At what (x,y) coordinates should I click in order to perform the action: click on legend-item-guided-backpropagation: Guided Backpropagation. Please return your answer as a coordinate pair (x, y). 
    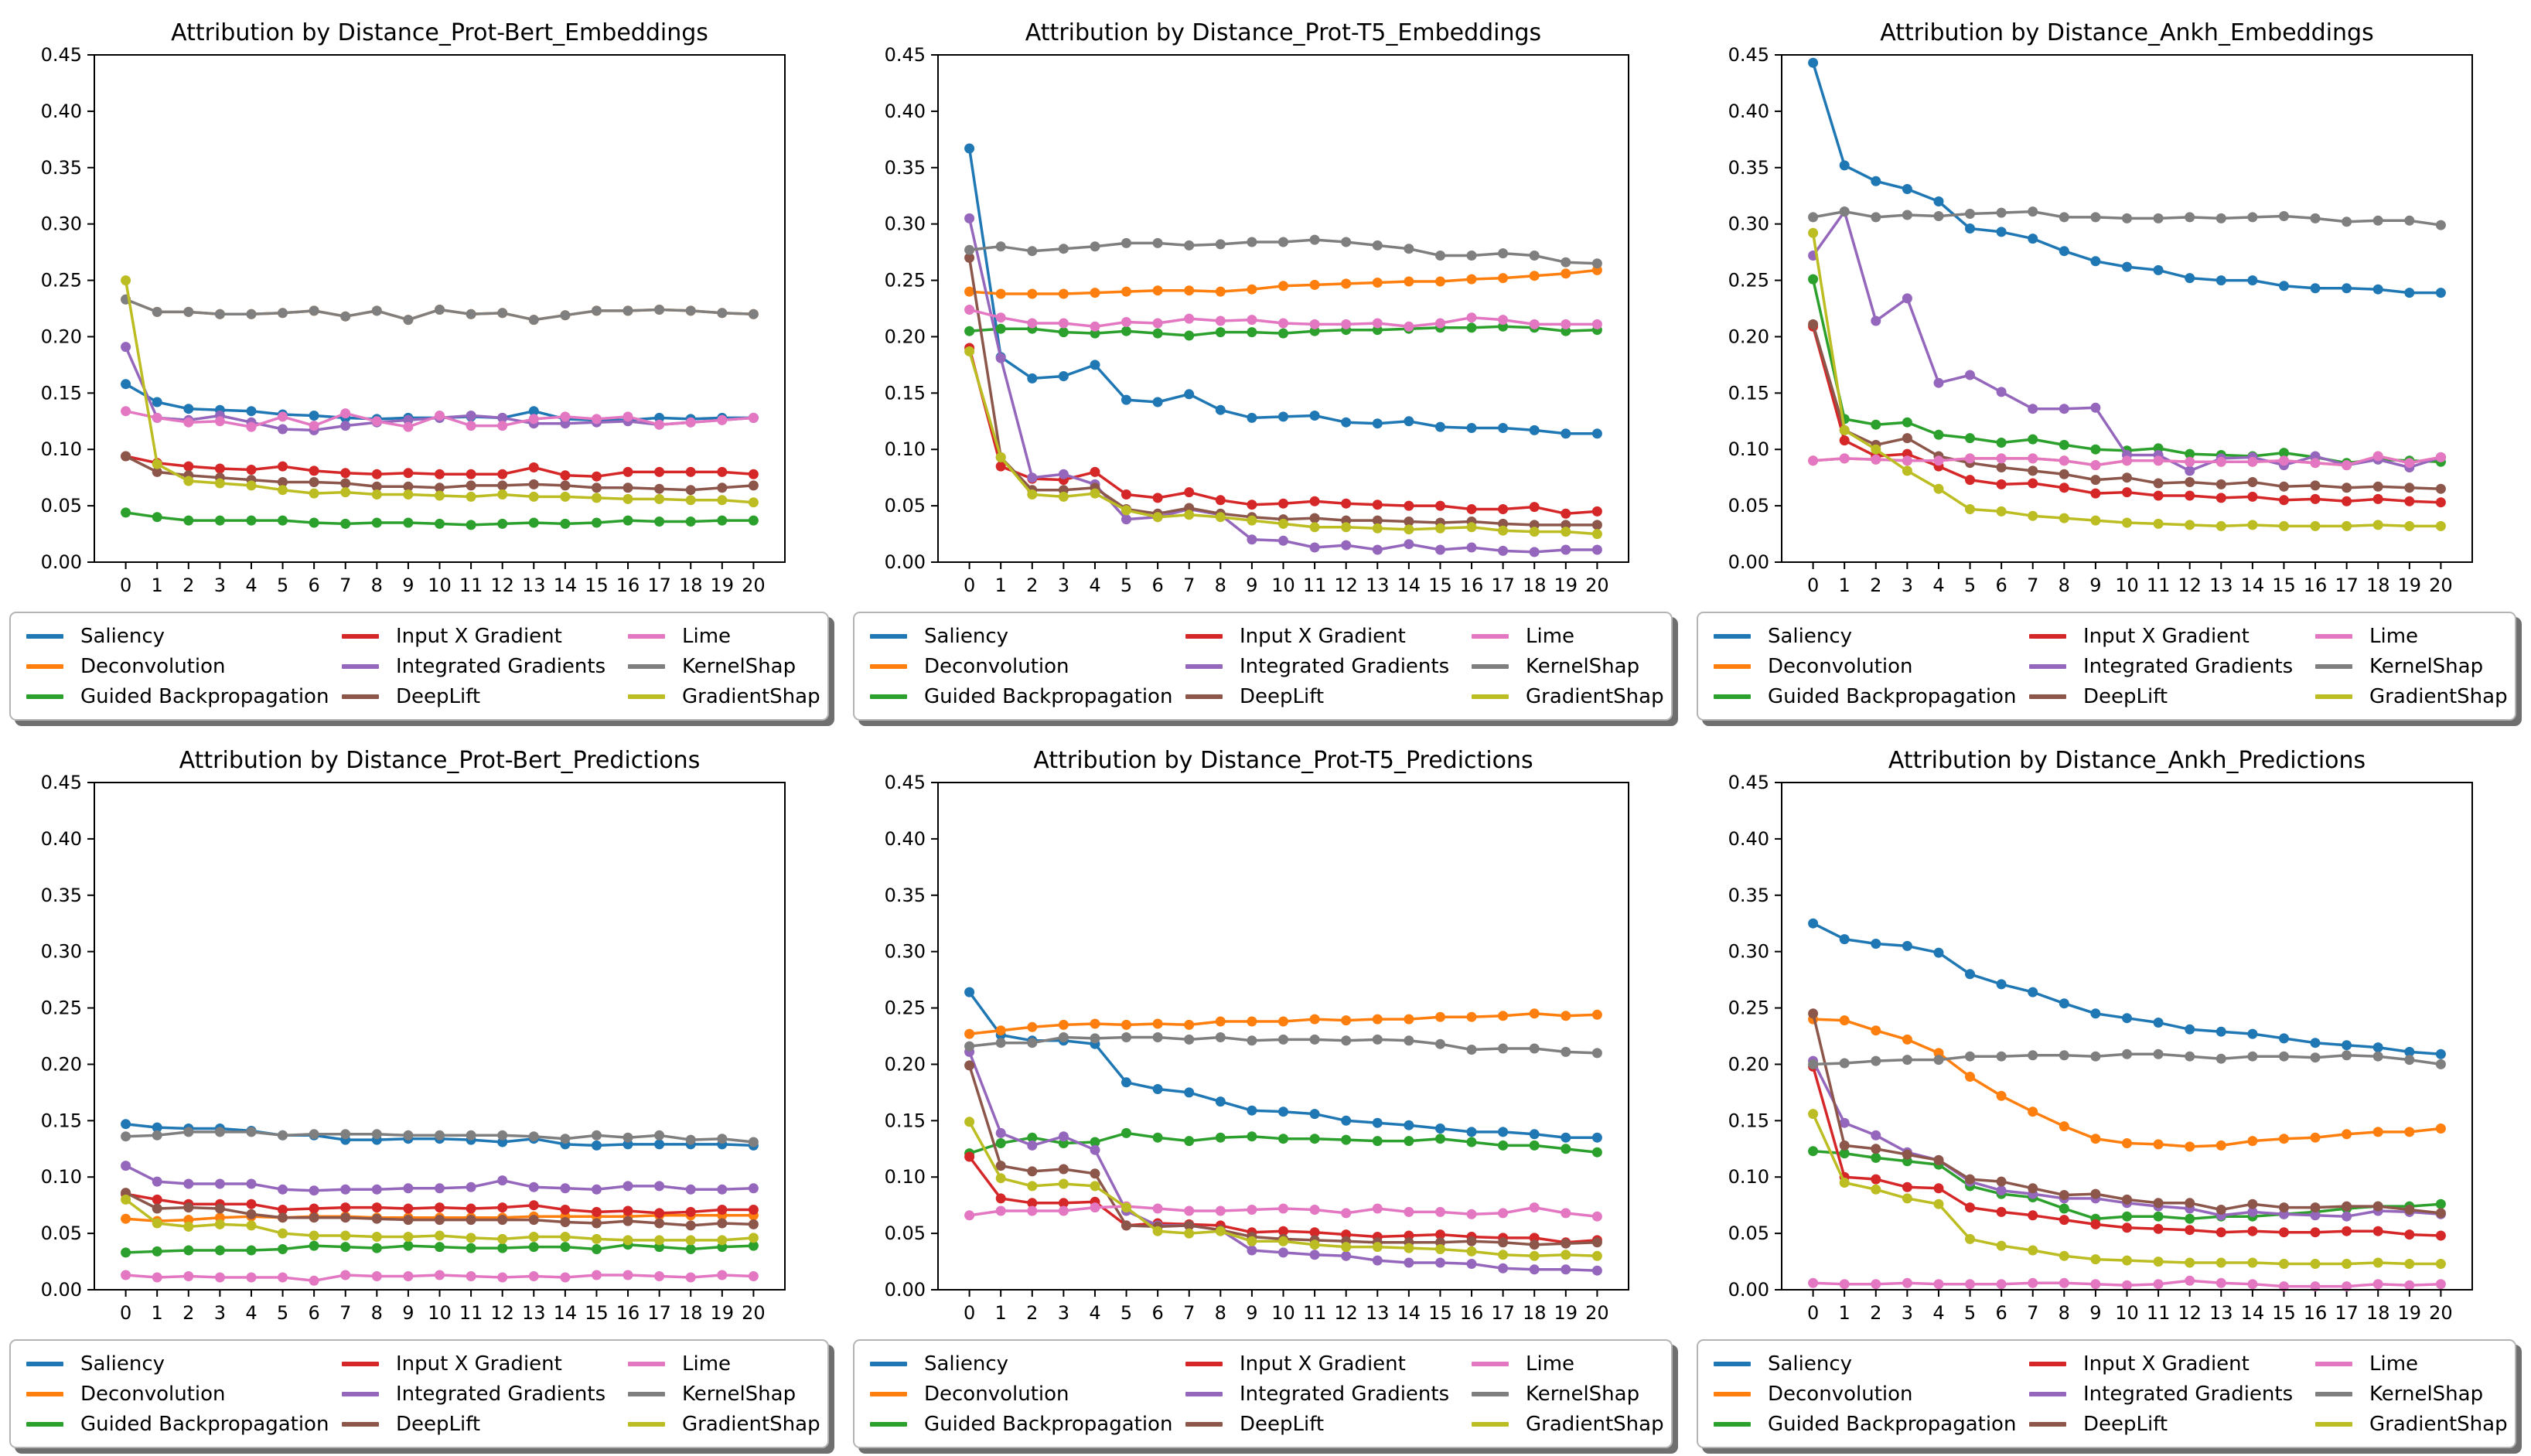
    Looking at the image, I should click on (184, 696).